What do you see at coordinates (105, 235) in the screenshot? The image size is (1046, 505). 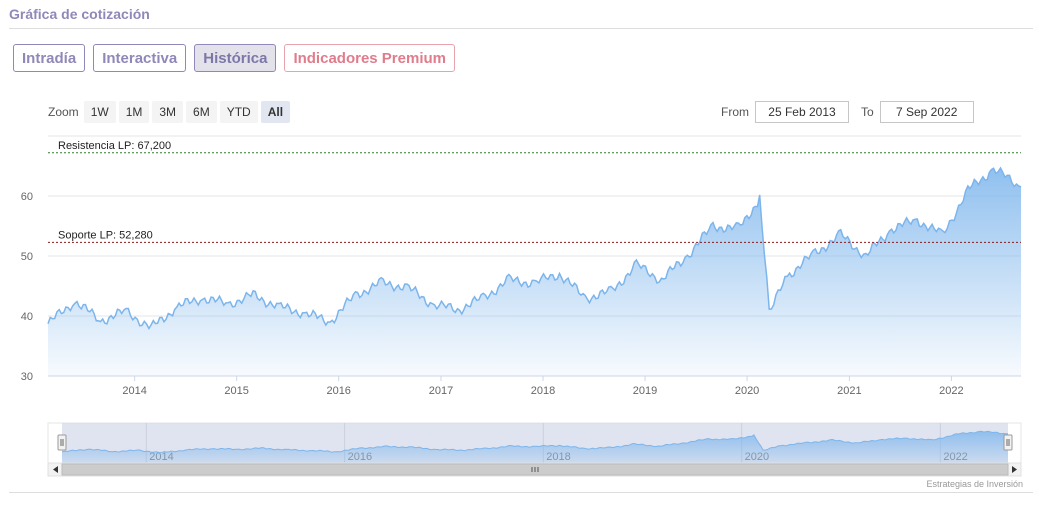 I see `support-line-label: Soporte LP: 52,280` at bounding box center [105, 235].